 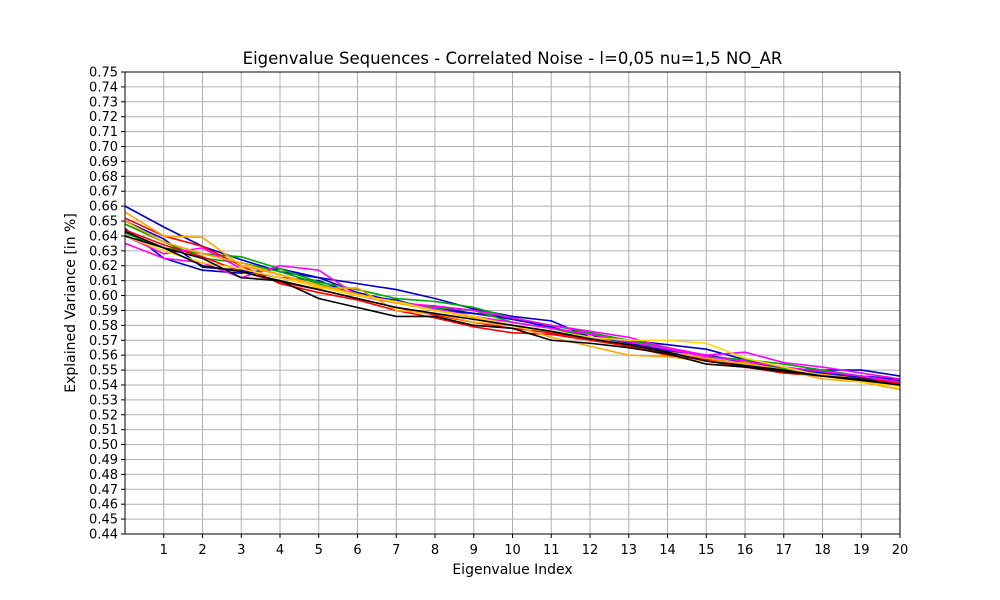 What do you see at coordinates (103, 222) in the screenshot?
I see `y-tick-label: 0.65` at bounding box center [103, 222].